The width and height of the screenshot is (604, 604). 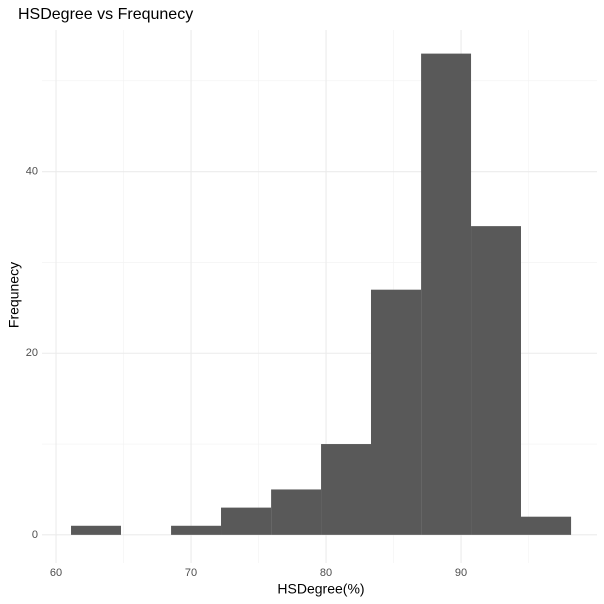 What do you see at coordinates (14, 295) in the screenshot?
I see `y-axis-label: Frequnecy` at bounding box center [14, 295].